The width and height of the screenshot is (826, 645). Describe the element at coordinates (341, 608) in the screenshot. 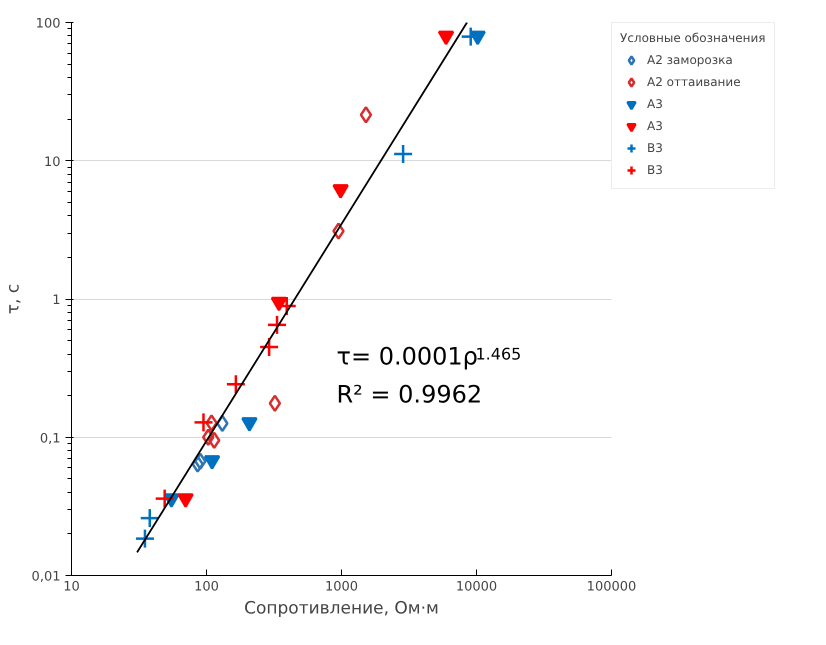

I see `x-axis-title: Сопротивление, Ом·м` at that location.